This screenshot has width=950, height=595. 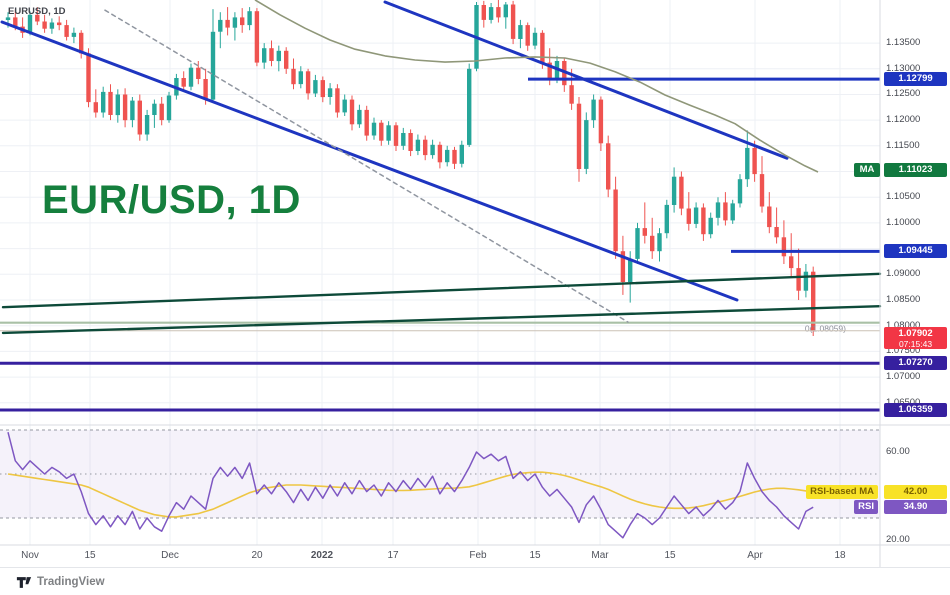 What do you see at coordinates (586, 80) in the screenshot?
I see `channel-upper` at bounding box center [586, 80].